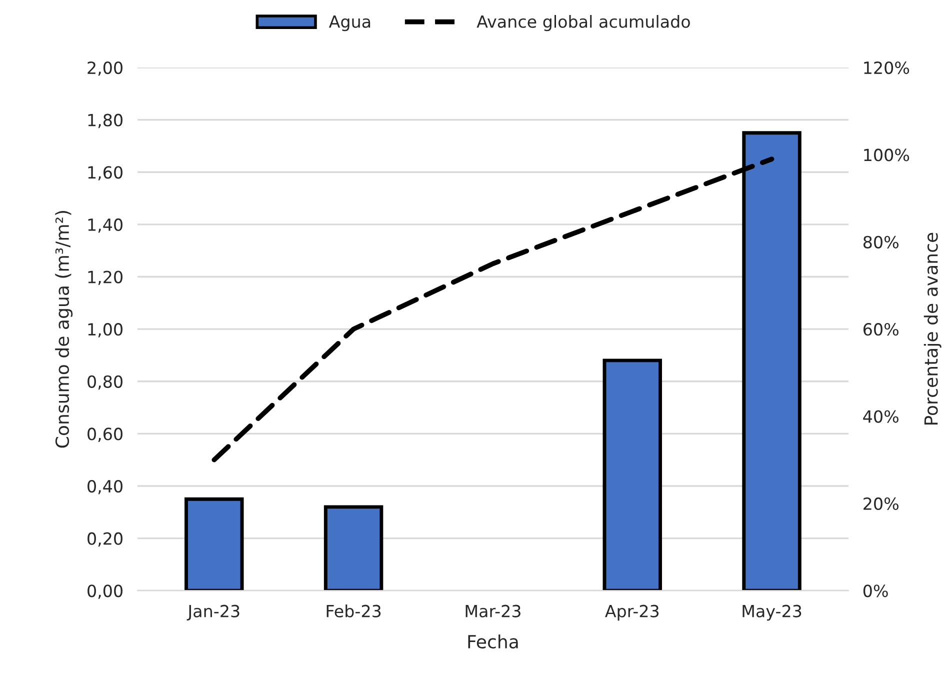 The image size is (948, 675). Describe the element at coordinates (105, 487) in the screenshot. I see `y-tick-label: 0,40` at that location.